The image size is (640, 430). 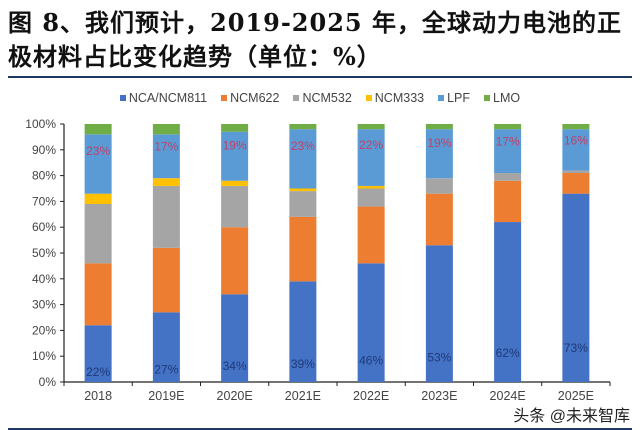 What do you see at coordinates (44, 330) in the screenshot?
I see `y-tick-label: 20%` at bounding box center [44, 330].